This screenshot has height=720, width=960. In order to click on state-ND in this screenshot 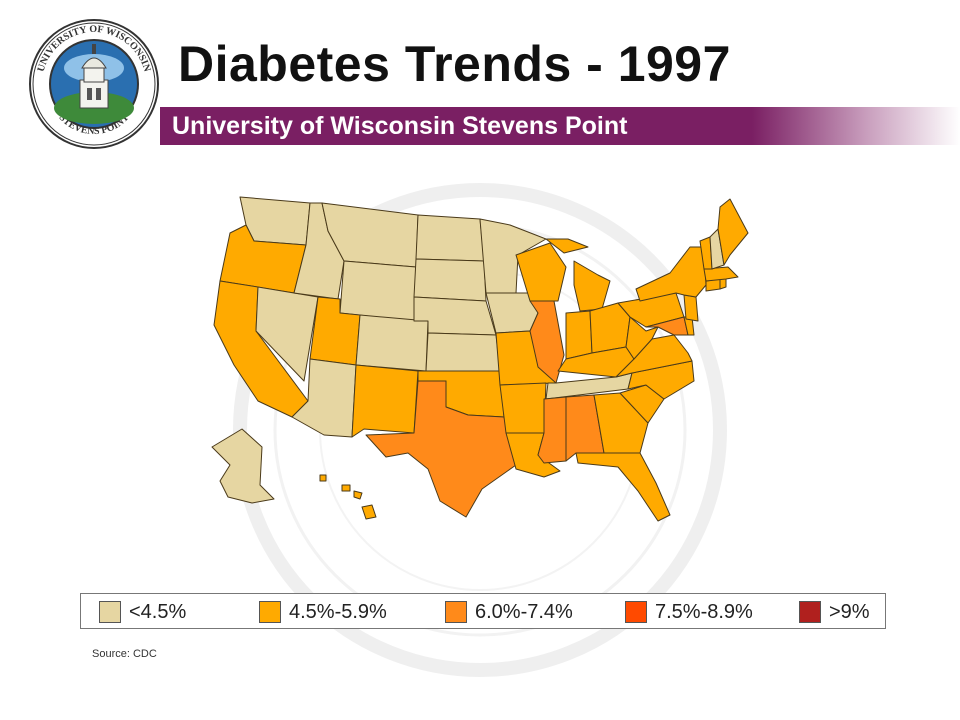, I will do `click(450, 238)`.